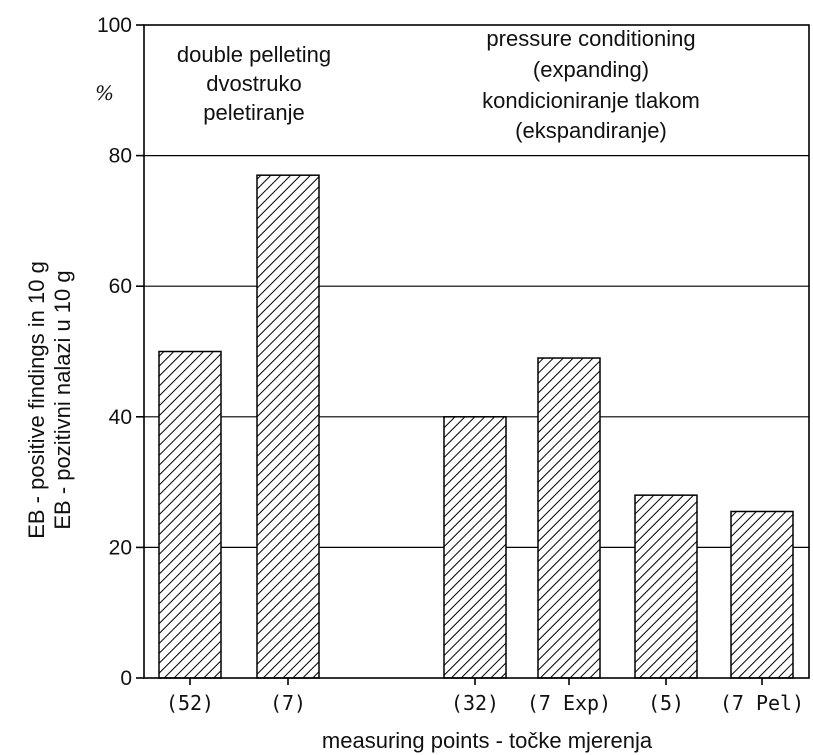 This screenshot has width=813, height=755. I want to click on y-tick-label: 100, so click(114, 25).